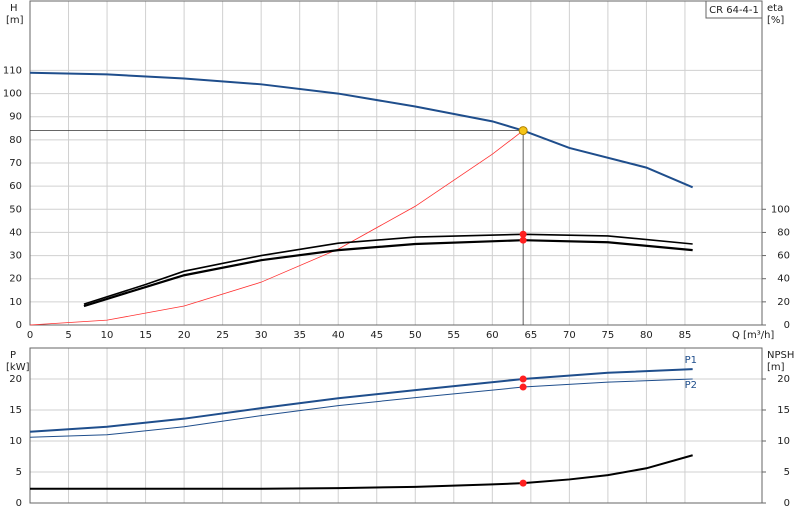  I want to click on duty-point, so click(523, 131).